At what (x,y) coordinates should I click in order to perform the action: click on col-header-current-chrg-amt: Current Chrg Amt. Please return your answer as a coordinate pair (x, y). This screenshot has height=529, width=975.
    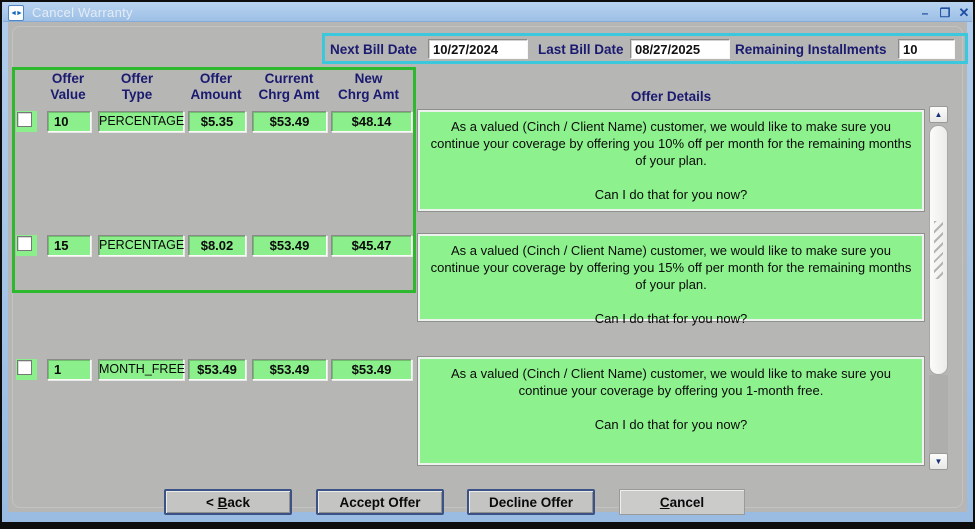
    Looking at the image, I should click on (289, 86).